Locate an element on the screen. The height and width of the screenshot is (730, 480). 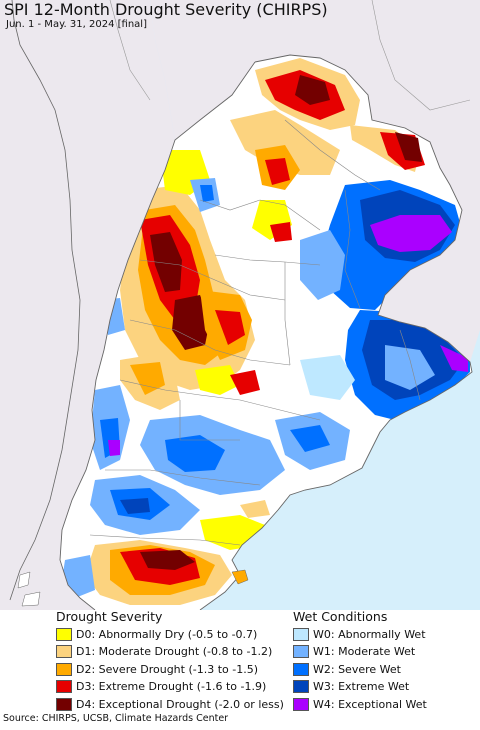
drought-legend-item: D4: Exceptional Drought (-2.0 or less) is located at coordinates (170, 704).